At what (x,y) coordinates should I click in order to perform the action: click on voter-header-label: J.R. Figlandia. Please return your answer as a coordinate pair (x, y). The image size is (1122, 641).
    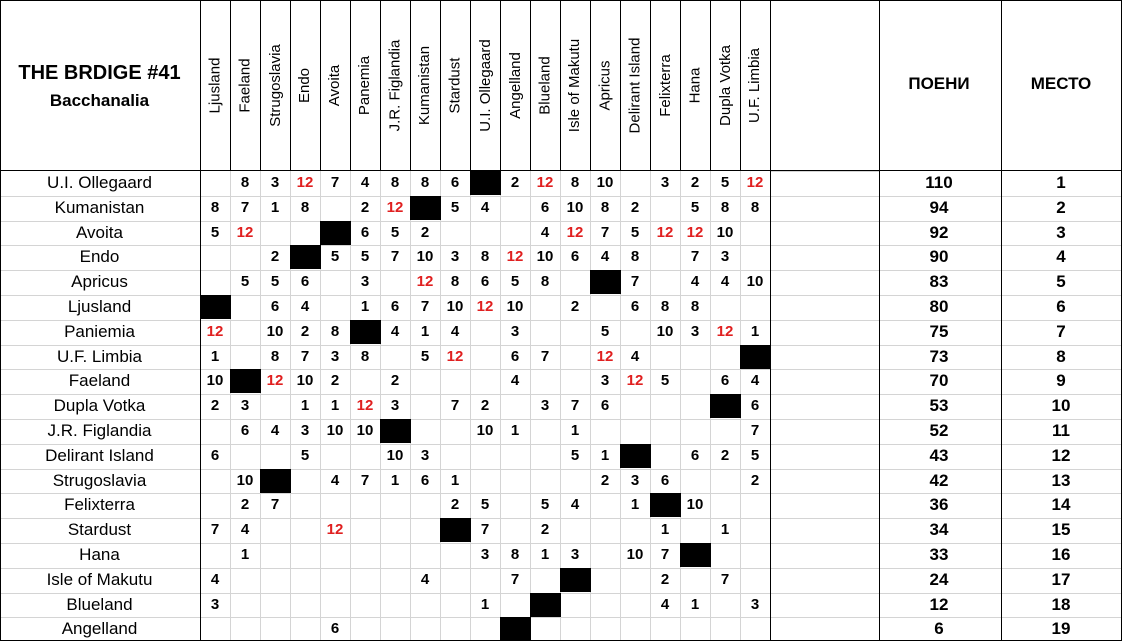
    Looking at the image, I should click on (395, 85).